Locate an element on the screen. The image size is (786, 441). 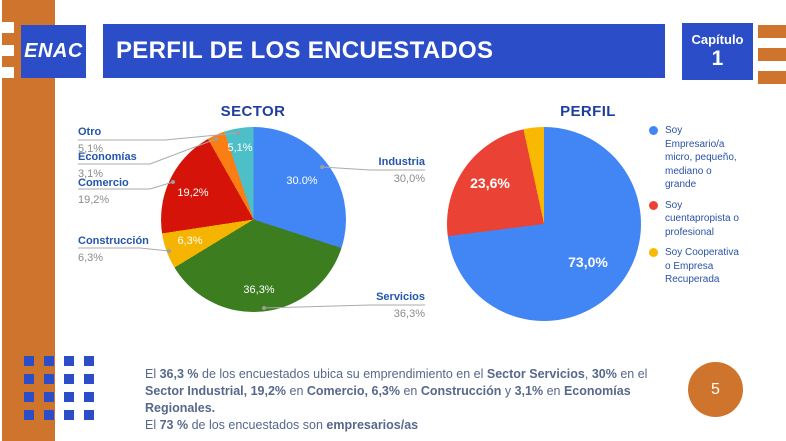
sector-callout-otro: Otro 5,1% is located at coordinates (90, 141).